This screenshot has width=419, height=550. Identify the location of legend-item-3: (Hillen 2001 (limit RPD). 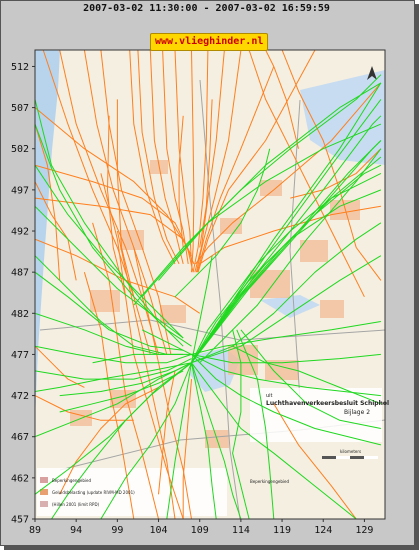
(76, 504).